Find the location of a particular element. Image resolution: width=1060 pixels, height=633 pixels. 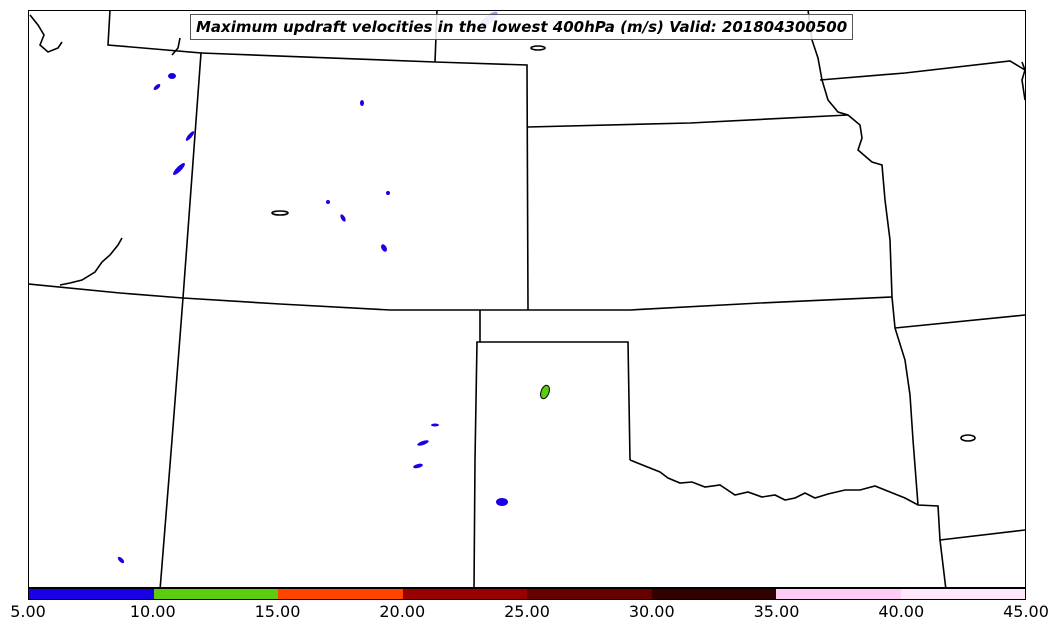

colorbar-tick-label: 5.00 is located at coordinates (28, 611).